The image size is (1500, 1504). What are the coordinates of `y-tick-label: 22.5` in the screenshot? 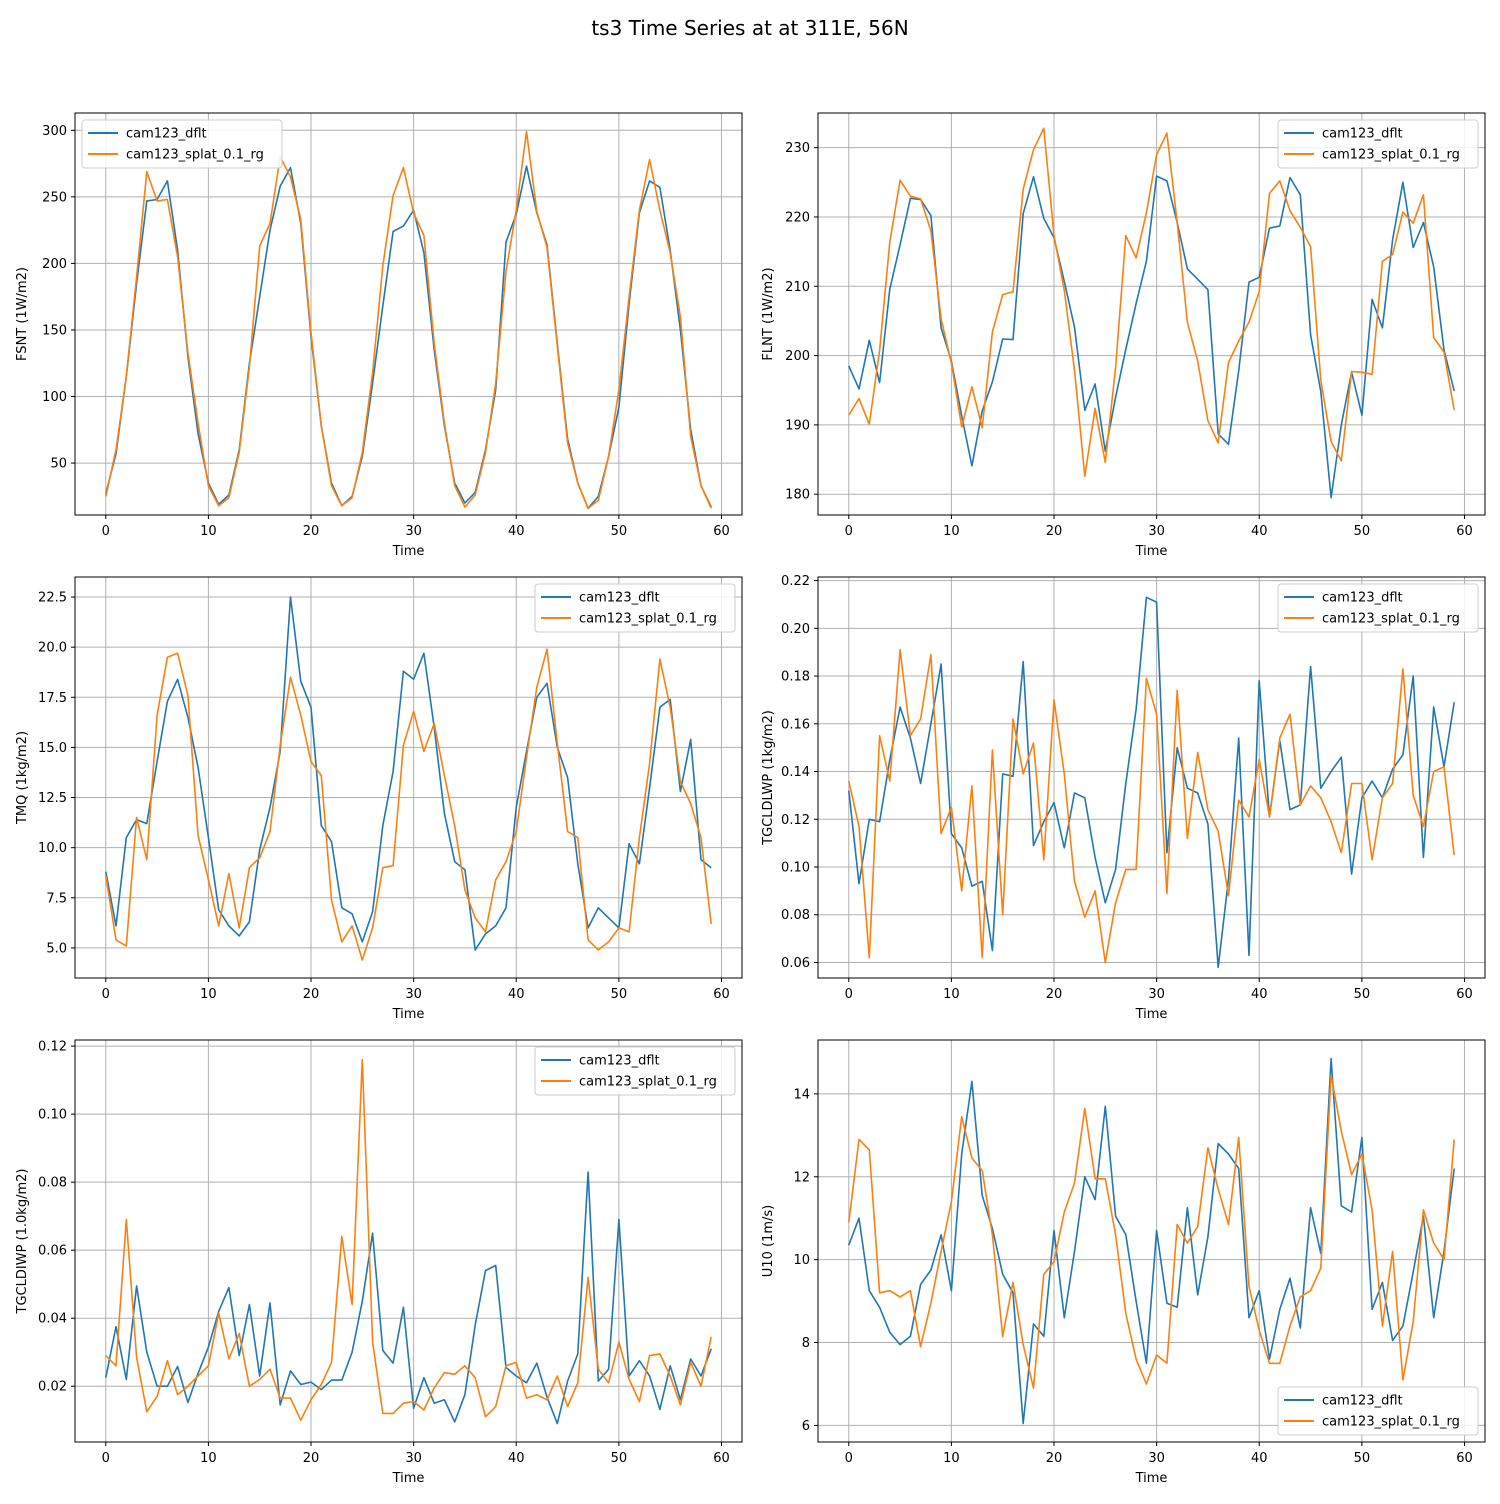 It's located at (52, 598).